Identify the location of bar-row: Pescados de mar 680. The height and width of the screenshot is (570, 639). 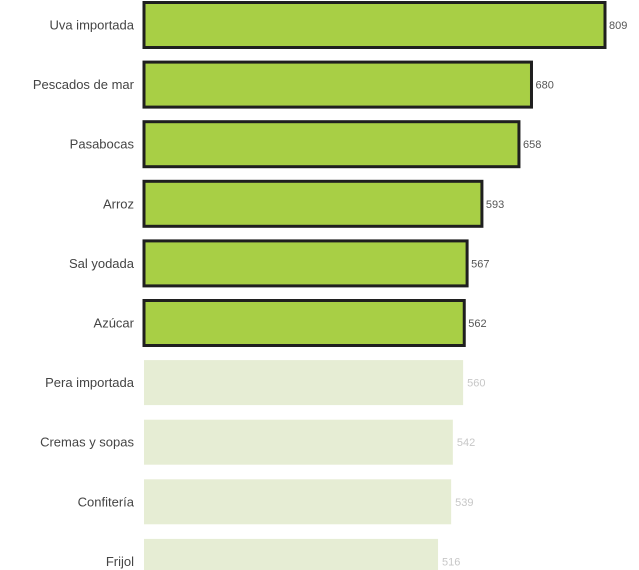
(293, 84).